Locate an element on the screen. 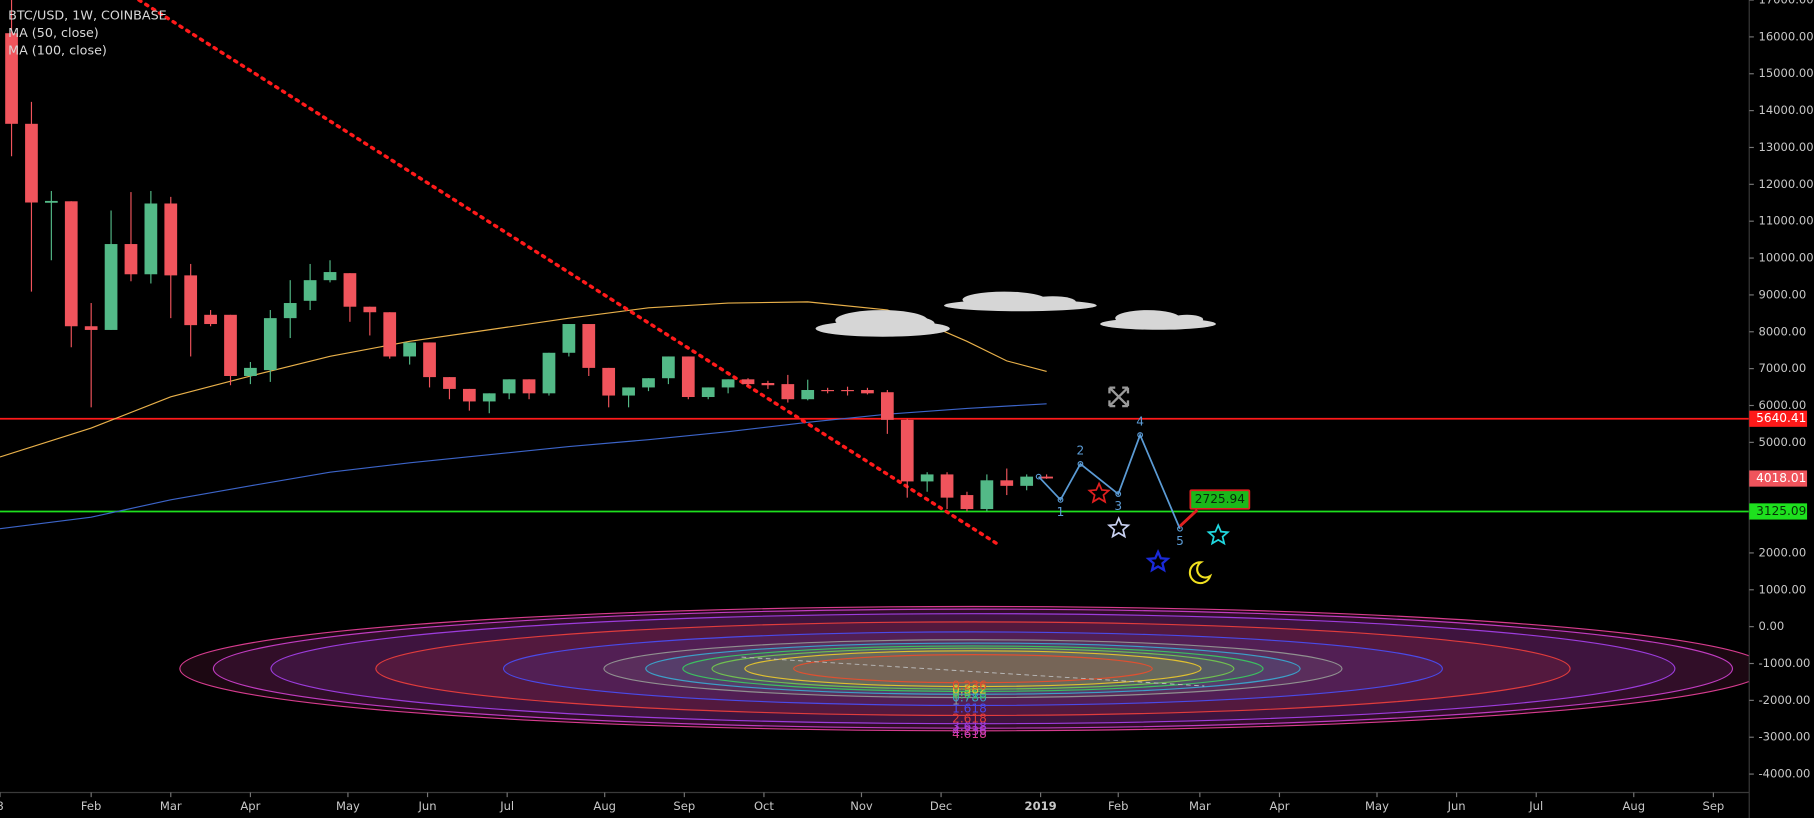  fib-label: 1 is located at coordinates (956, 701).